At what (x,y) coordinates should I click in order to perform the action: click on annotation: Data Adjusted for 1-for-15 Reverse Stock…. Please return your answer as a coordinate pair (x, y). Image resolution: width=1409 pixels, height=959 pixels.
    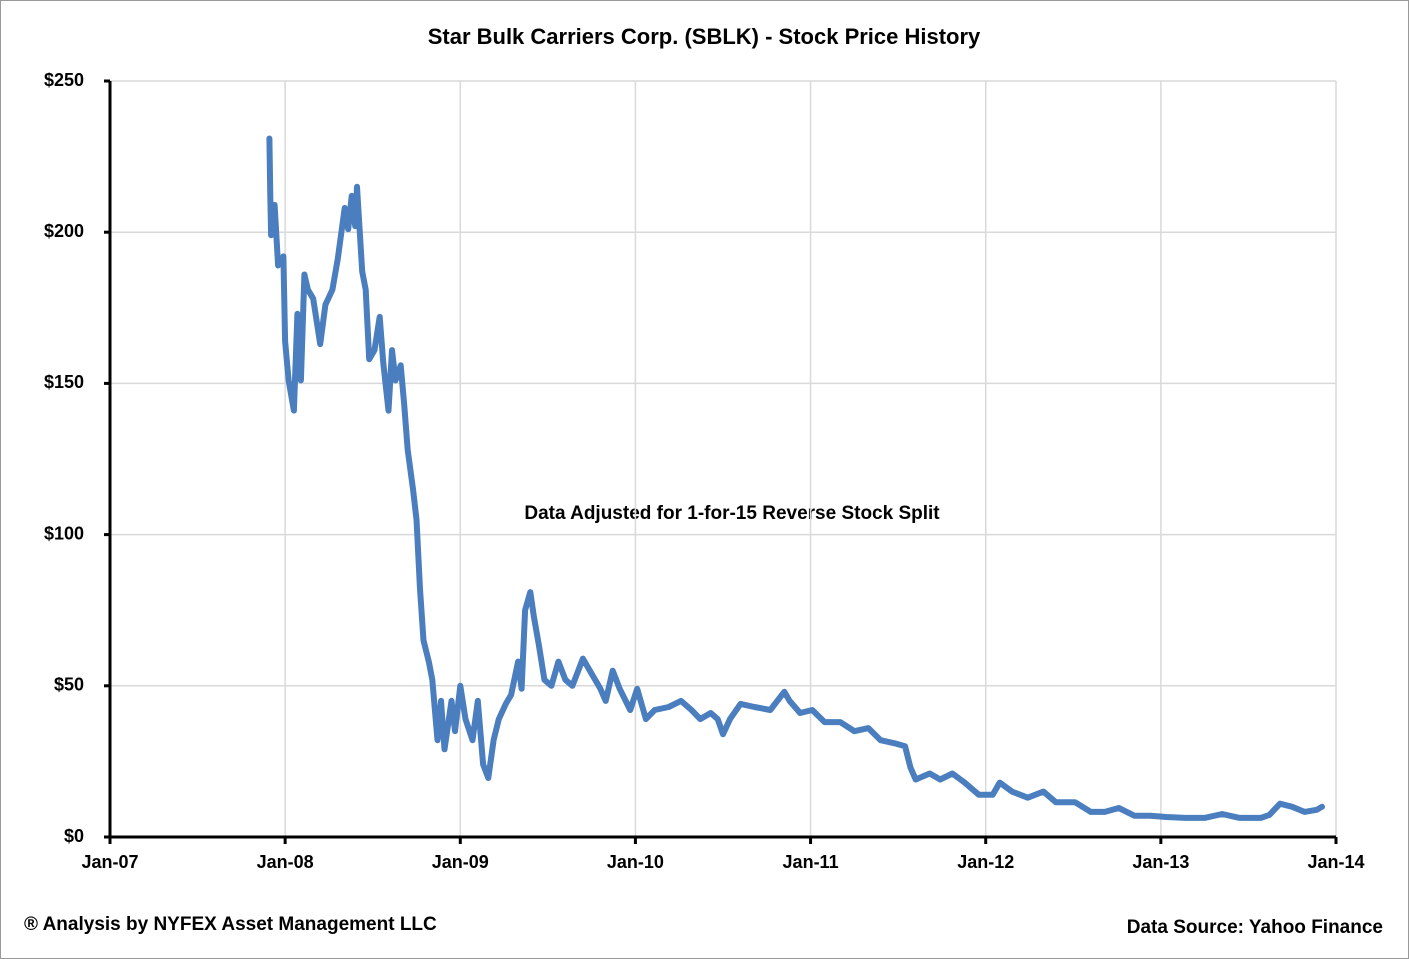
    Looking at the image, I should click on (732, 513).